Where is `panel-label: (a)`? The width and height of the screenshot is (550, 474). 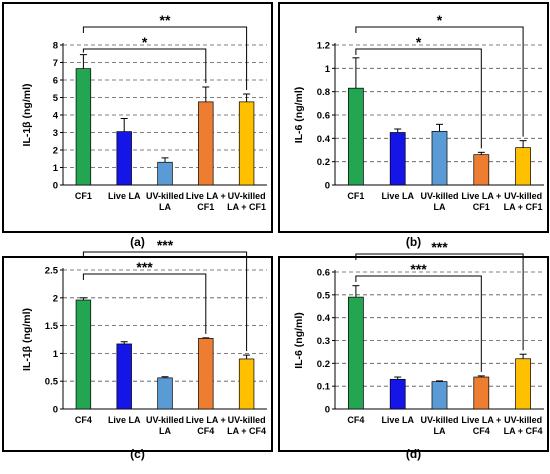
panel-label: (a) is located at coordinates (137, 242).